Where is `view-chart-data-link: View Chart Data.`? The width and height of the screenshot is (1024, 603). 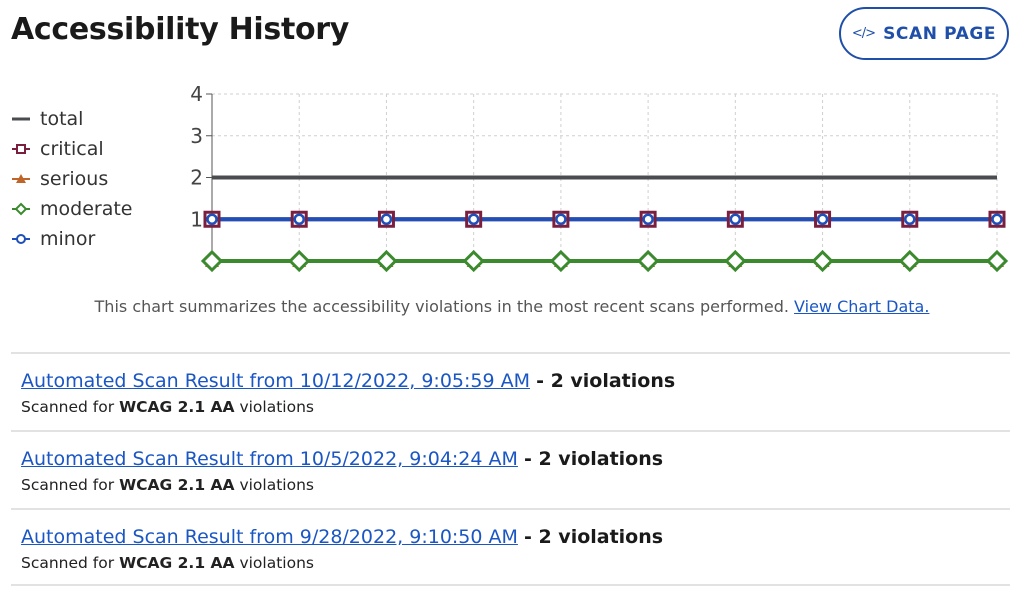
view-chart-data-link: View Chart Data. is located at coordinates (862, 306).